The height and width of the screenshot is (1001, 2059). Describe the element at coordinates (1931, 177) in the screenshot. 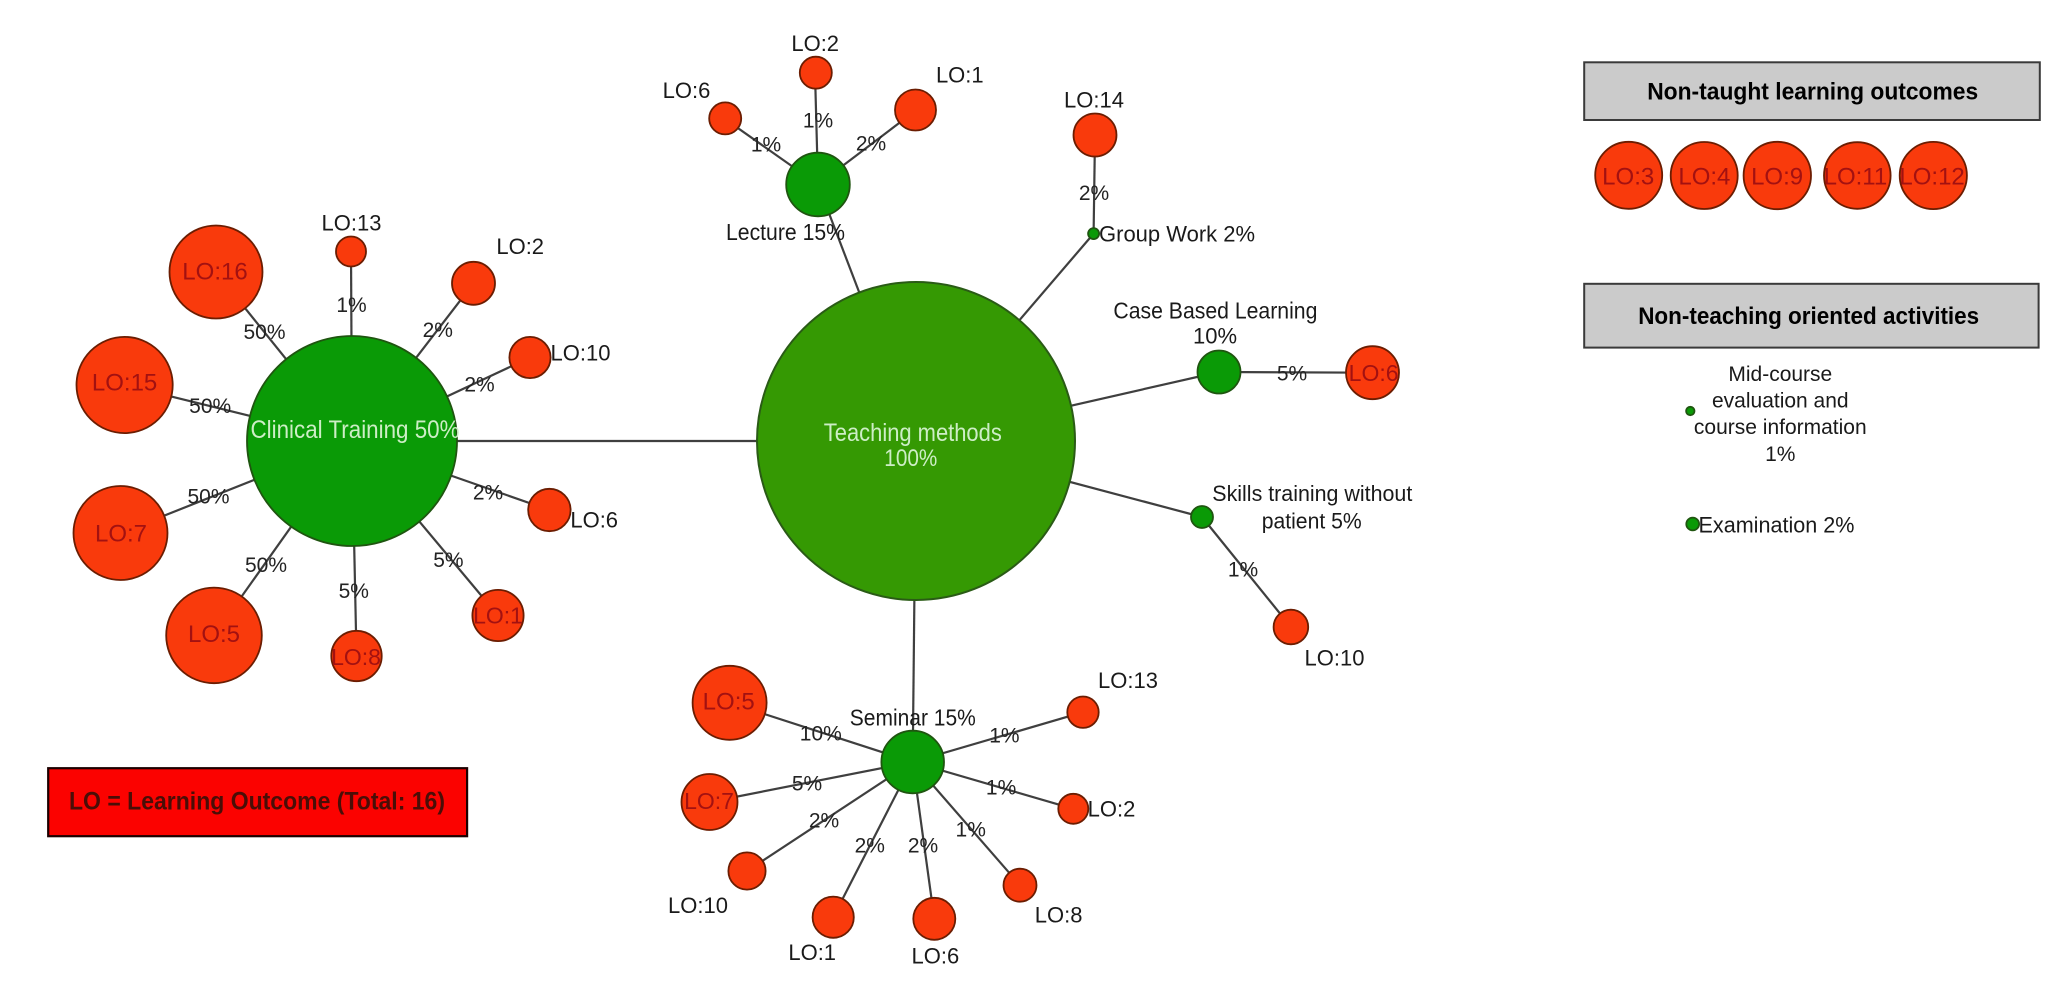

I see `svg-text: LO:12` at that location.